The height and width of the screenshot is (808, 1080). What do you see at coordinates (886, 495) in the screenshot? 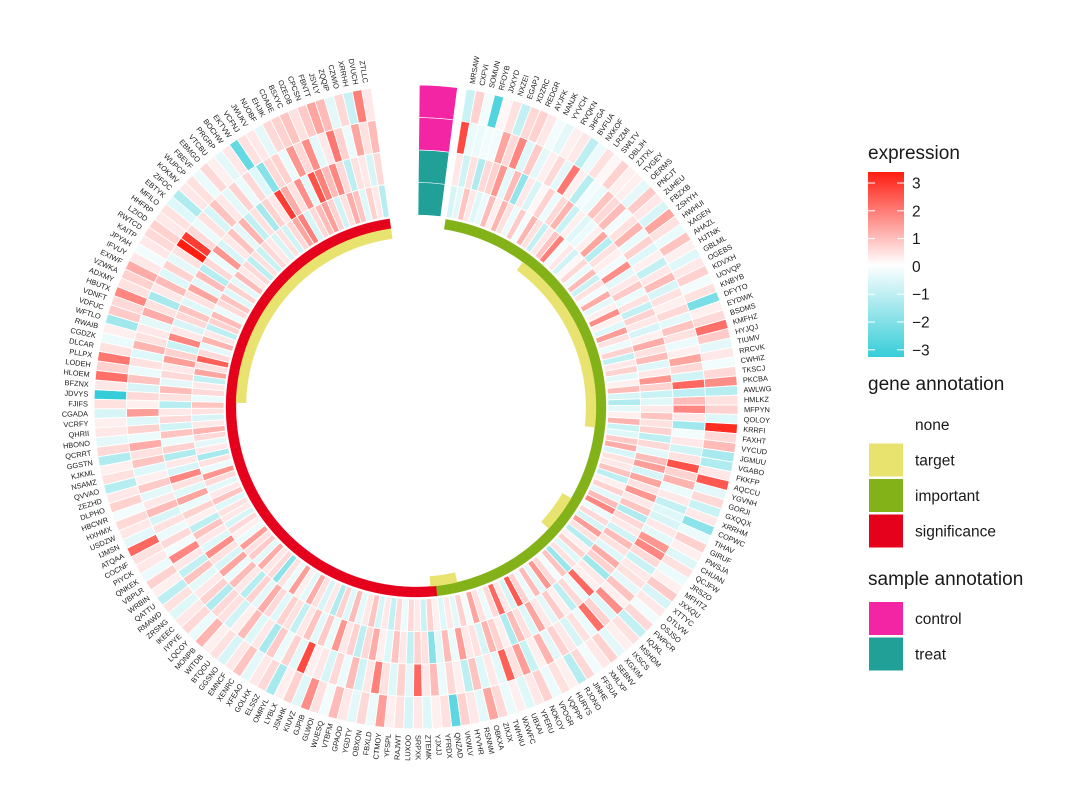
I see `gene-legend-key-important` at bounding box center [886, 495].